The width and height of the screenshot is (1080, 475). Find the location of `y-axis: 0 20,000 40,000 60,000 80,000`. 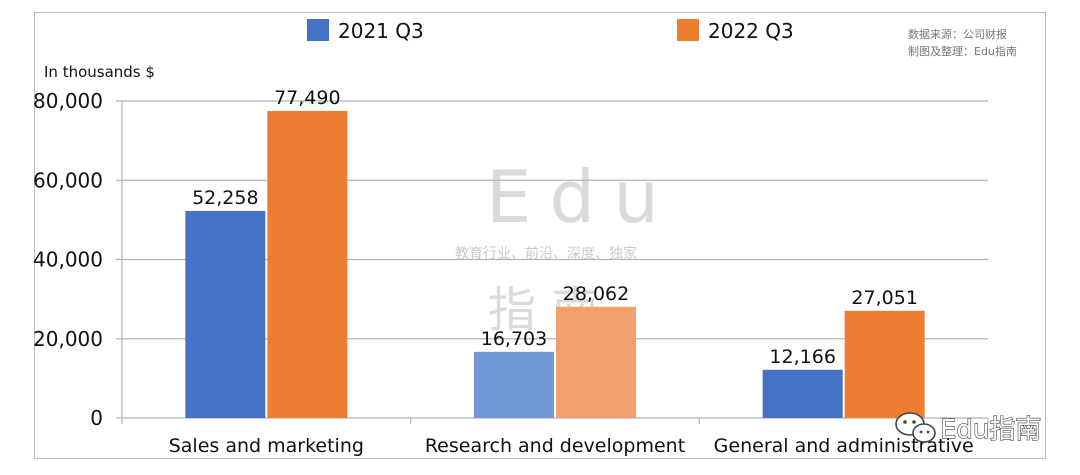

y-axis: 0 20,000 40,000 60,000 80,000 is located at coordinates (78, 259).